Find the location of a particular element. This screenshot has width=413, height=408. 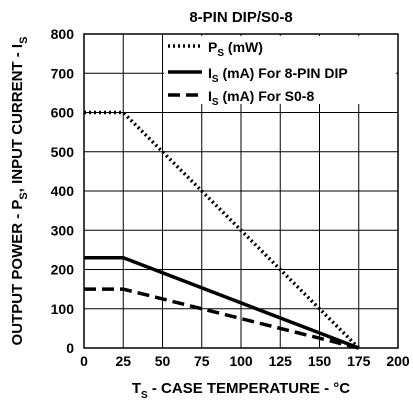

x-tick-labels: 0 25 50 75 100 125 150 175 200 is located at coordinates (245, 361).